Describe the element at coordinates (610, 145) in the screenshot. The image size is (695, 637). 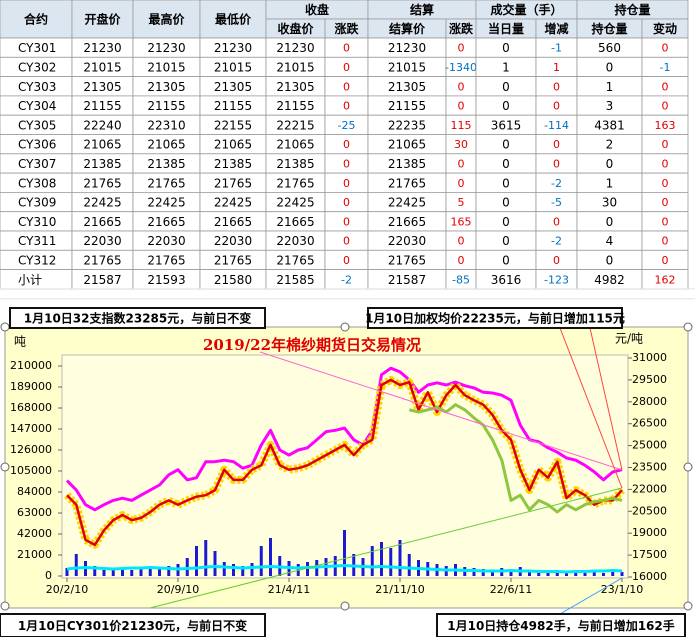
I see `table-cell: 2` at that location.